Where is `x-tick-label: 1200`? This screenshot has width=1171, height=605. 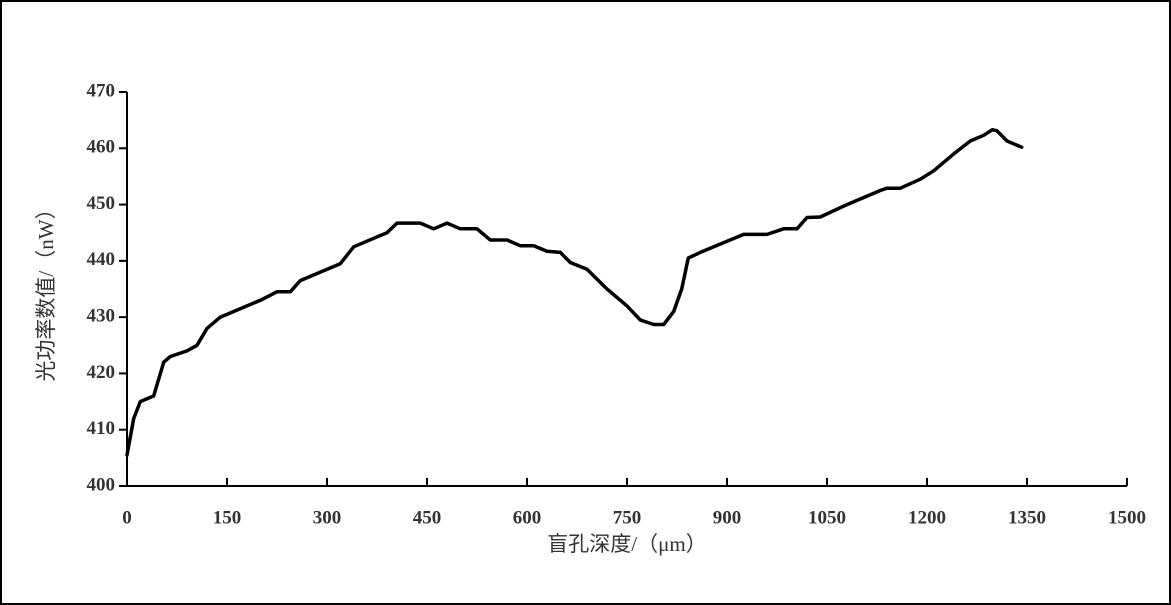 x-tick-label: 1200 is located at coordinates (927, 517).